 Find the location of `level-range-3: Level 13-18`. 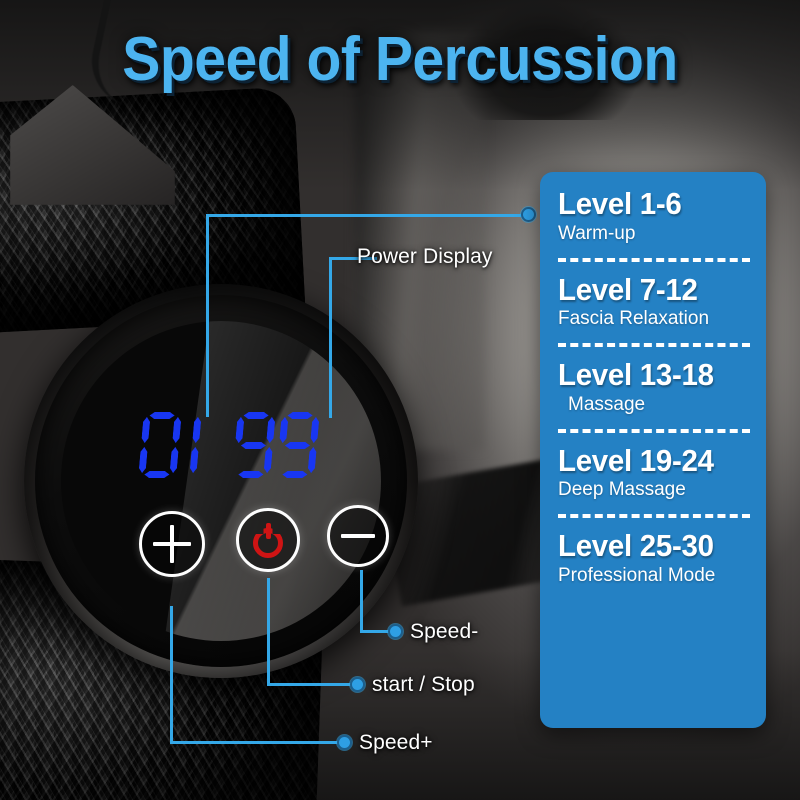

level-range-3: Level 13-18 is located at coordinates (636, 374).